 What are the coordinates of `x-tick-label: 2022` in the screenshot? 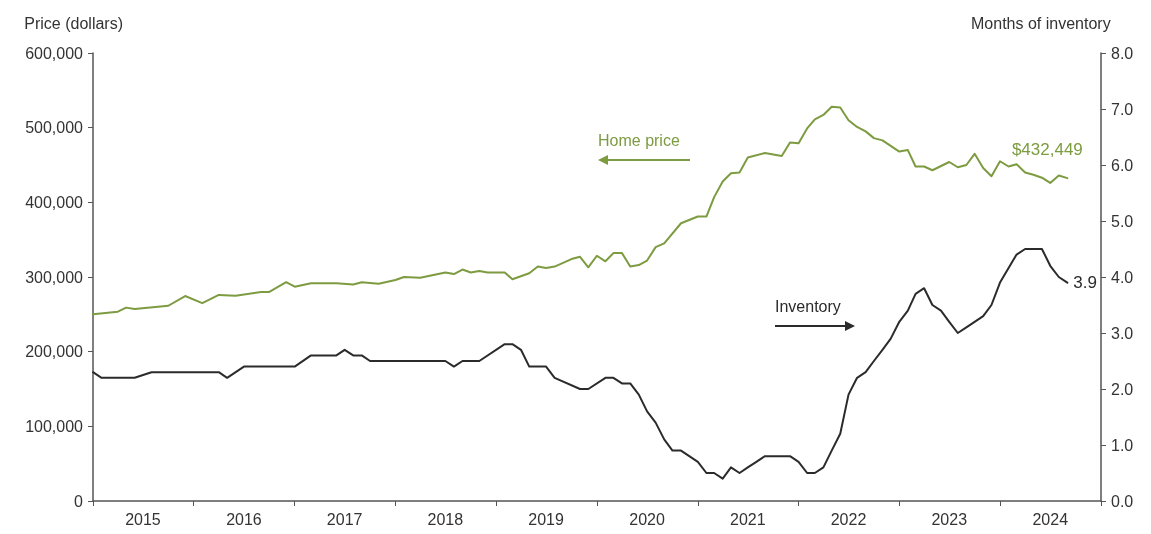 It's located at (848, 519).